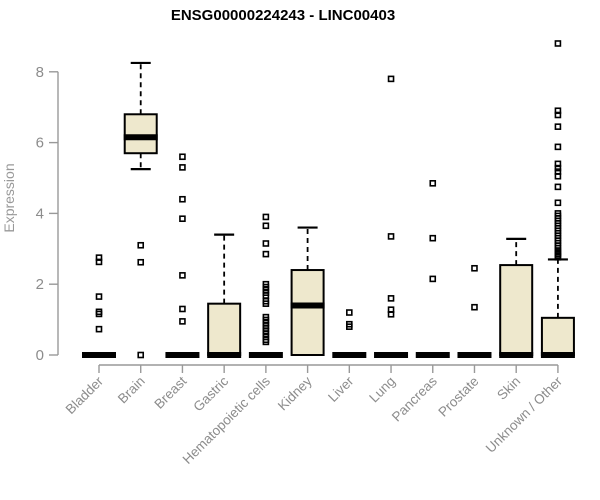 The height and width of the screenshot is (500, 600). Describe the element at coordinates (85, 395) in the screenshot. I see `x-tick-label: Bladder` at that location.